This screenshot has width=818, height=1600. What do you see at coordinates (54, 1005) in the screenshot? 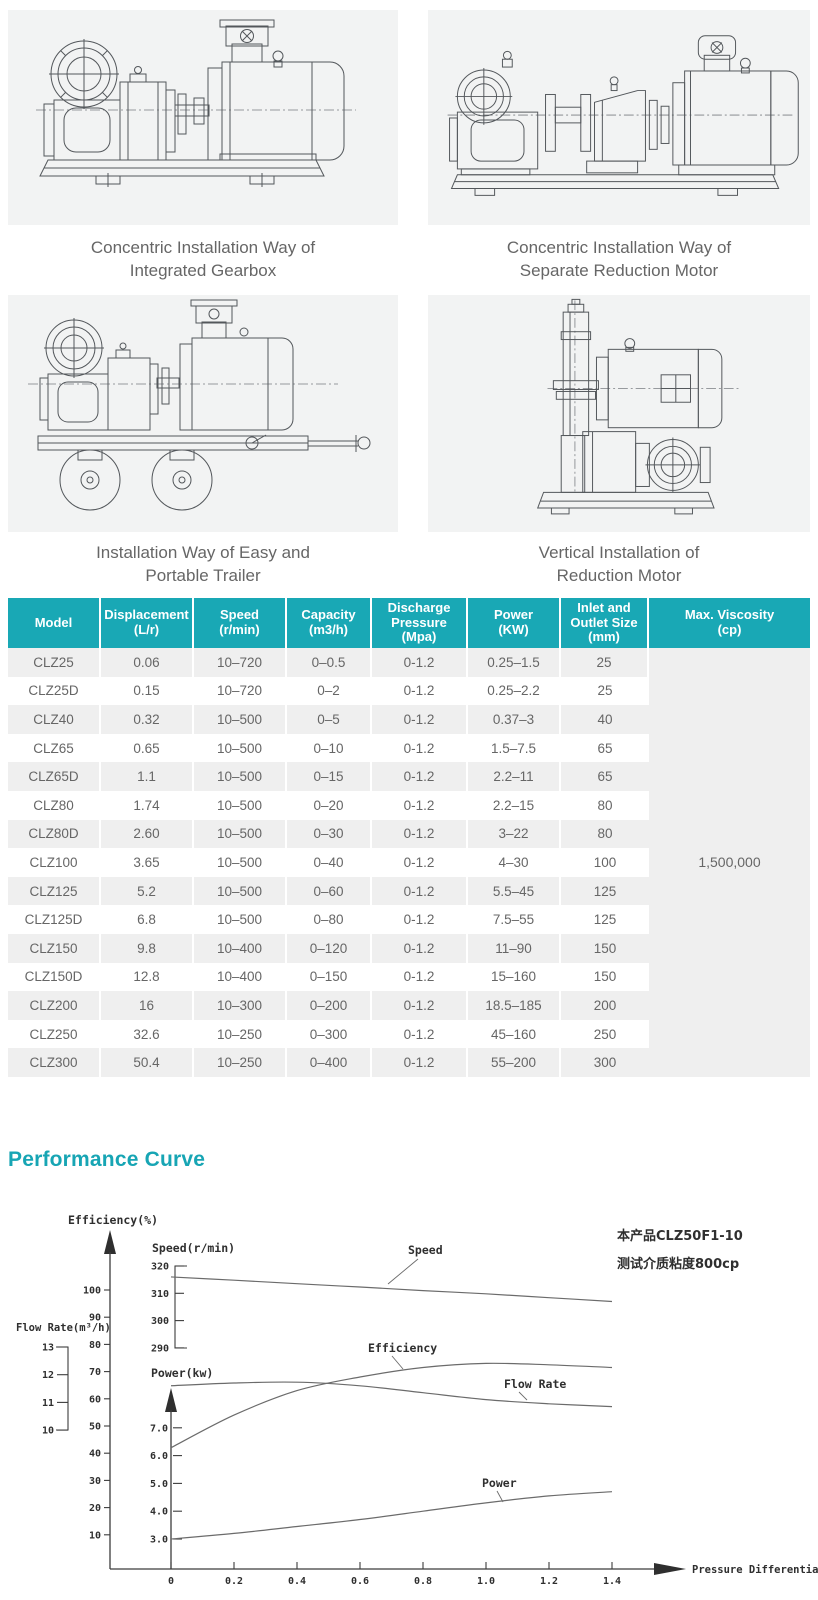
I see `model-cell: CLZ200` at bounding box center [54, 1005].